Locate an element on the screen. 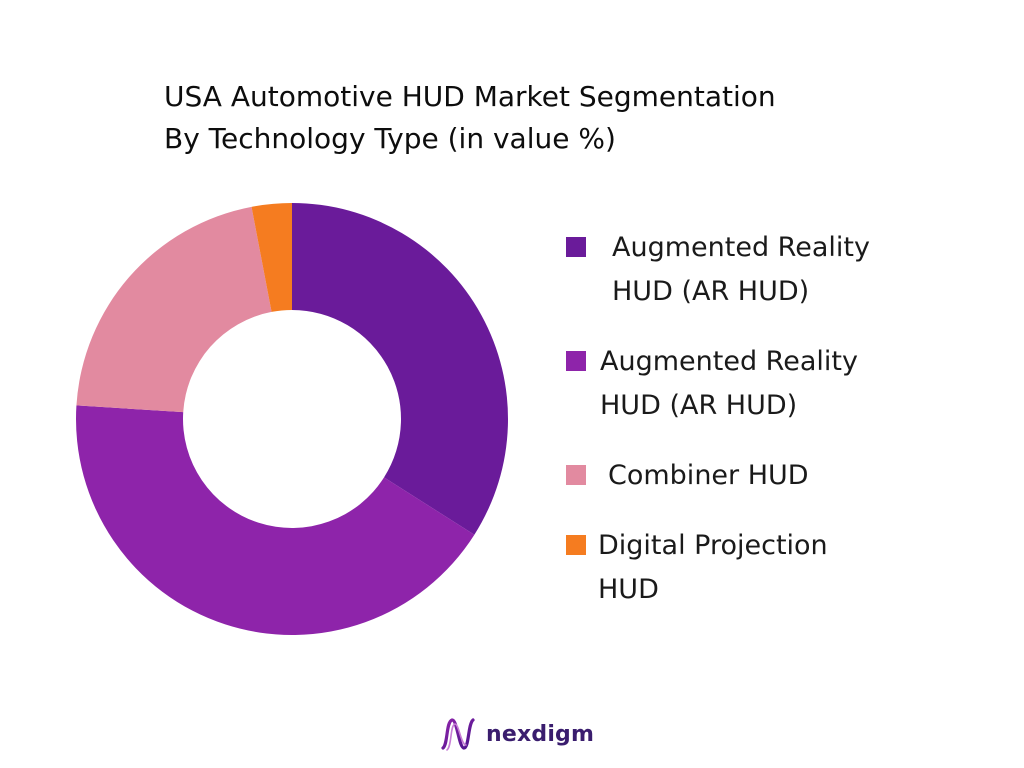 Image resolution: width=1024 pixels, height=768 pixels. legend-label: Combiner HUD is located at coordinates (773, 476).